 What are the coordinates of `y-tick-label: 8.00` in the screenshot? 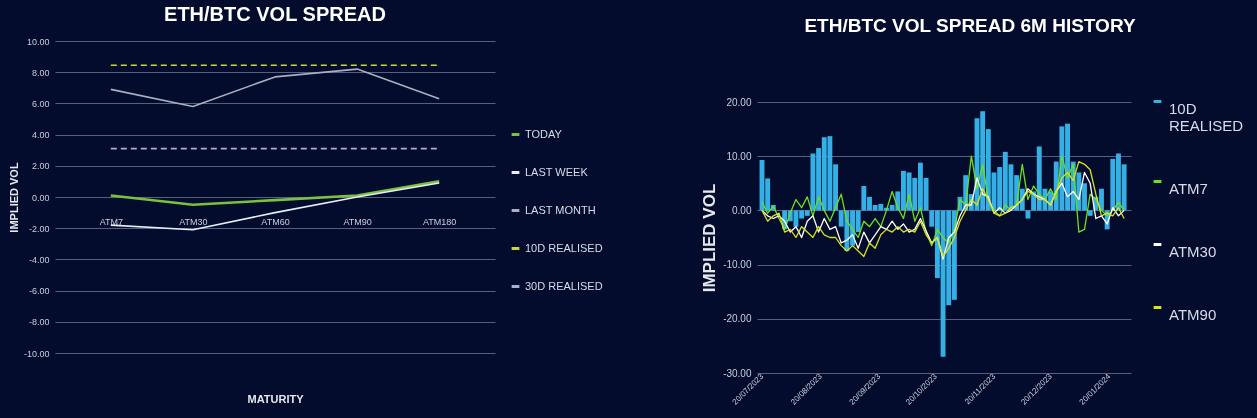 It's located at (40, 72).